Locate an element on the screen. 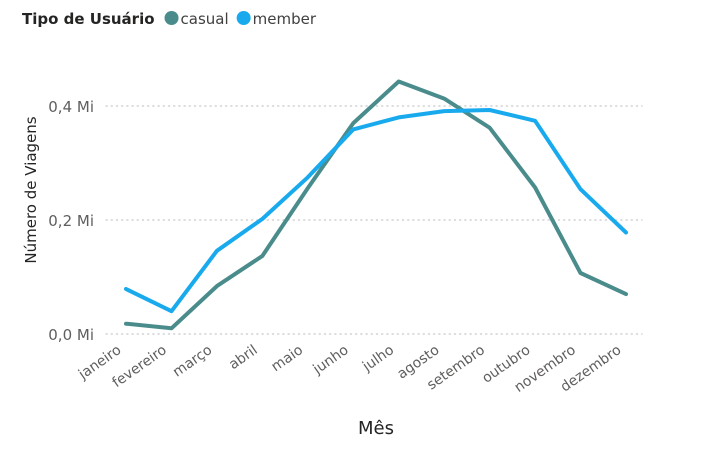  legend-item-member: member is located at coordinates (276, 19).